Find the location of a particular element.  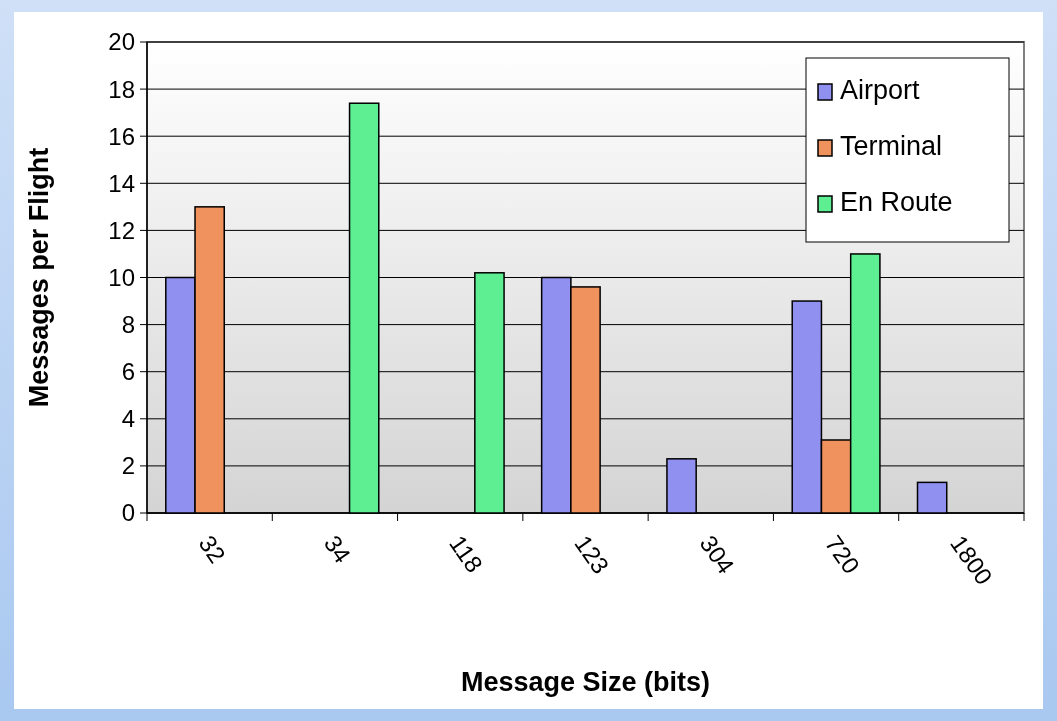

legend-label: Terminal is located at coordinates (891, 145).